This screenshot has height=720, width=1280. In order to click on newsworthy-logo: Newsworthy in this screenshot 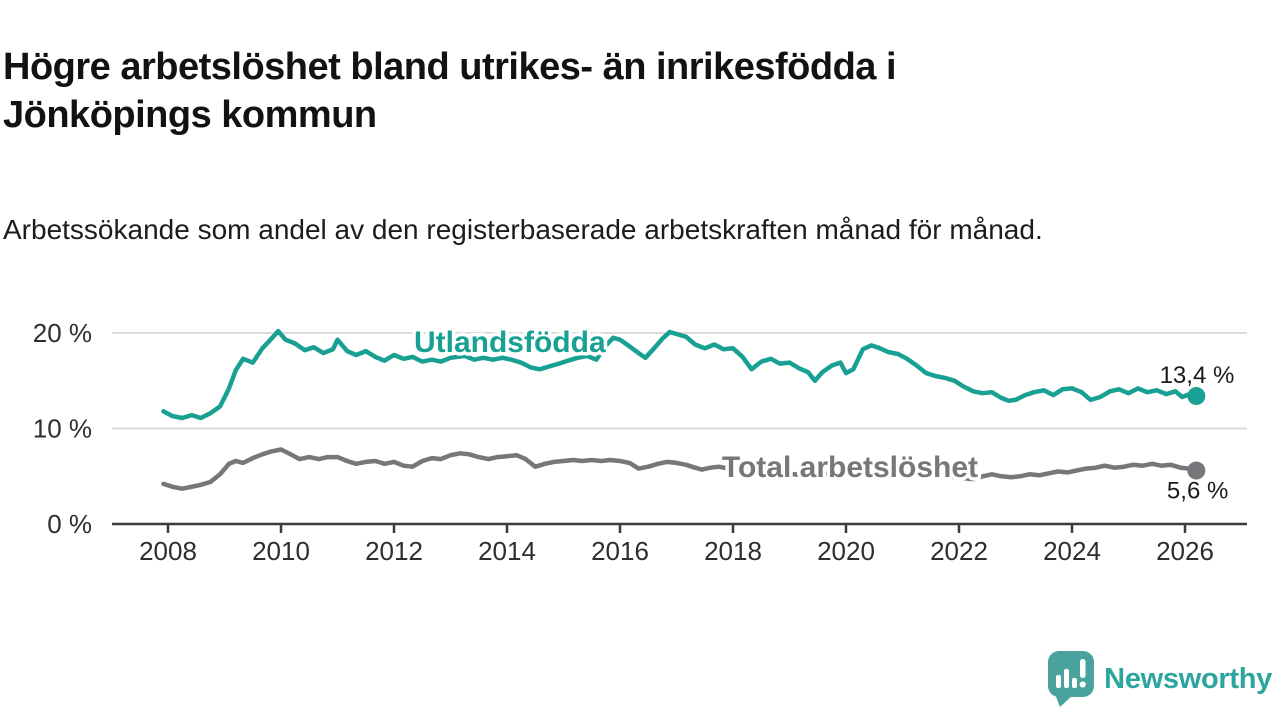, I will do `click(1159, 679)`.